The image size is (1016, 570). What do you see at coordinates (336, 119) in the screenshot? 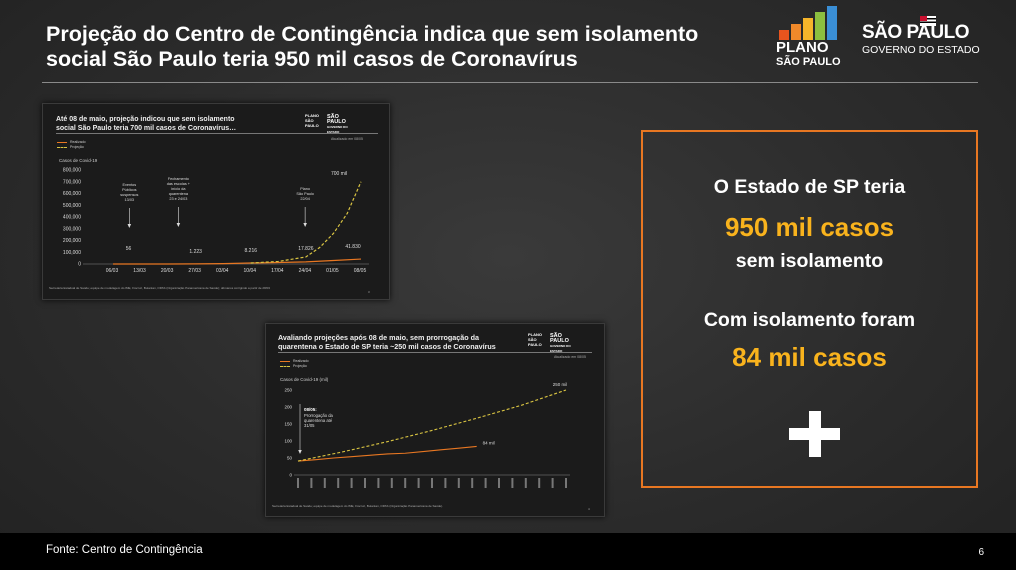
I see `slide1-logo2-line-1: SÃO PAULO` at bounding box center [336, 119].